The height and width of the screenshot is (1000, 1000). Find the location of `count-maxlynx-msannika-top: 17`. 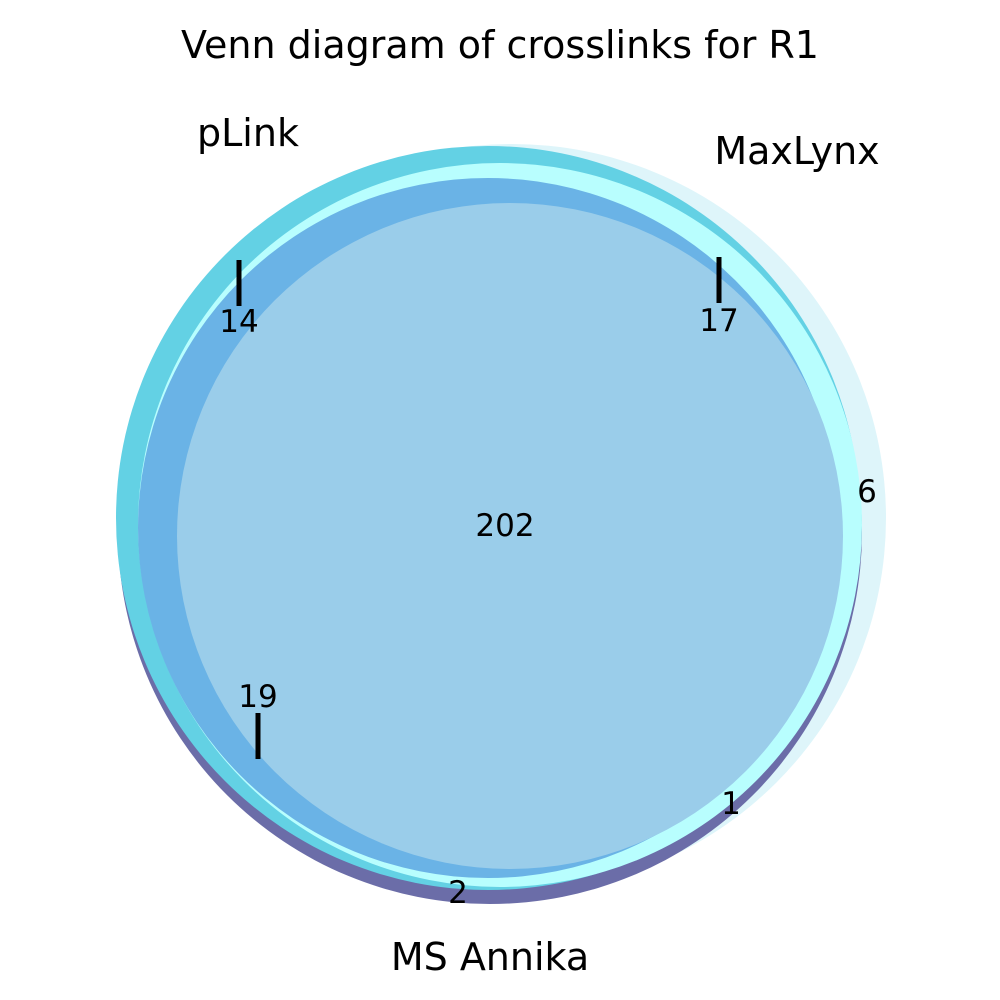

count-maxlynx-msannika-top: 17 is located at coordinates (718, 321).